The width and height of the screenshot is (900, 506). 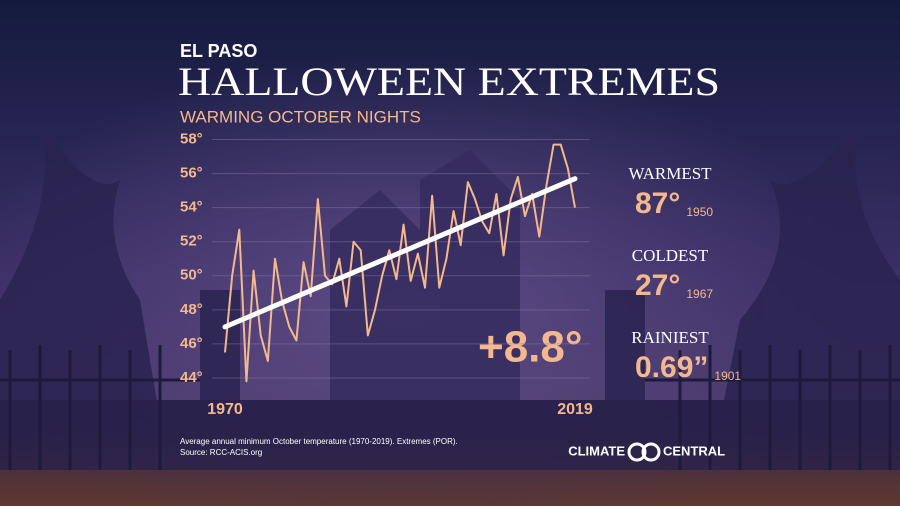 What do you see at coordinates (191, 343) in the screenshot?
I see `y-tick-label: 46°` at bounding box center [191, 343].